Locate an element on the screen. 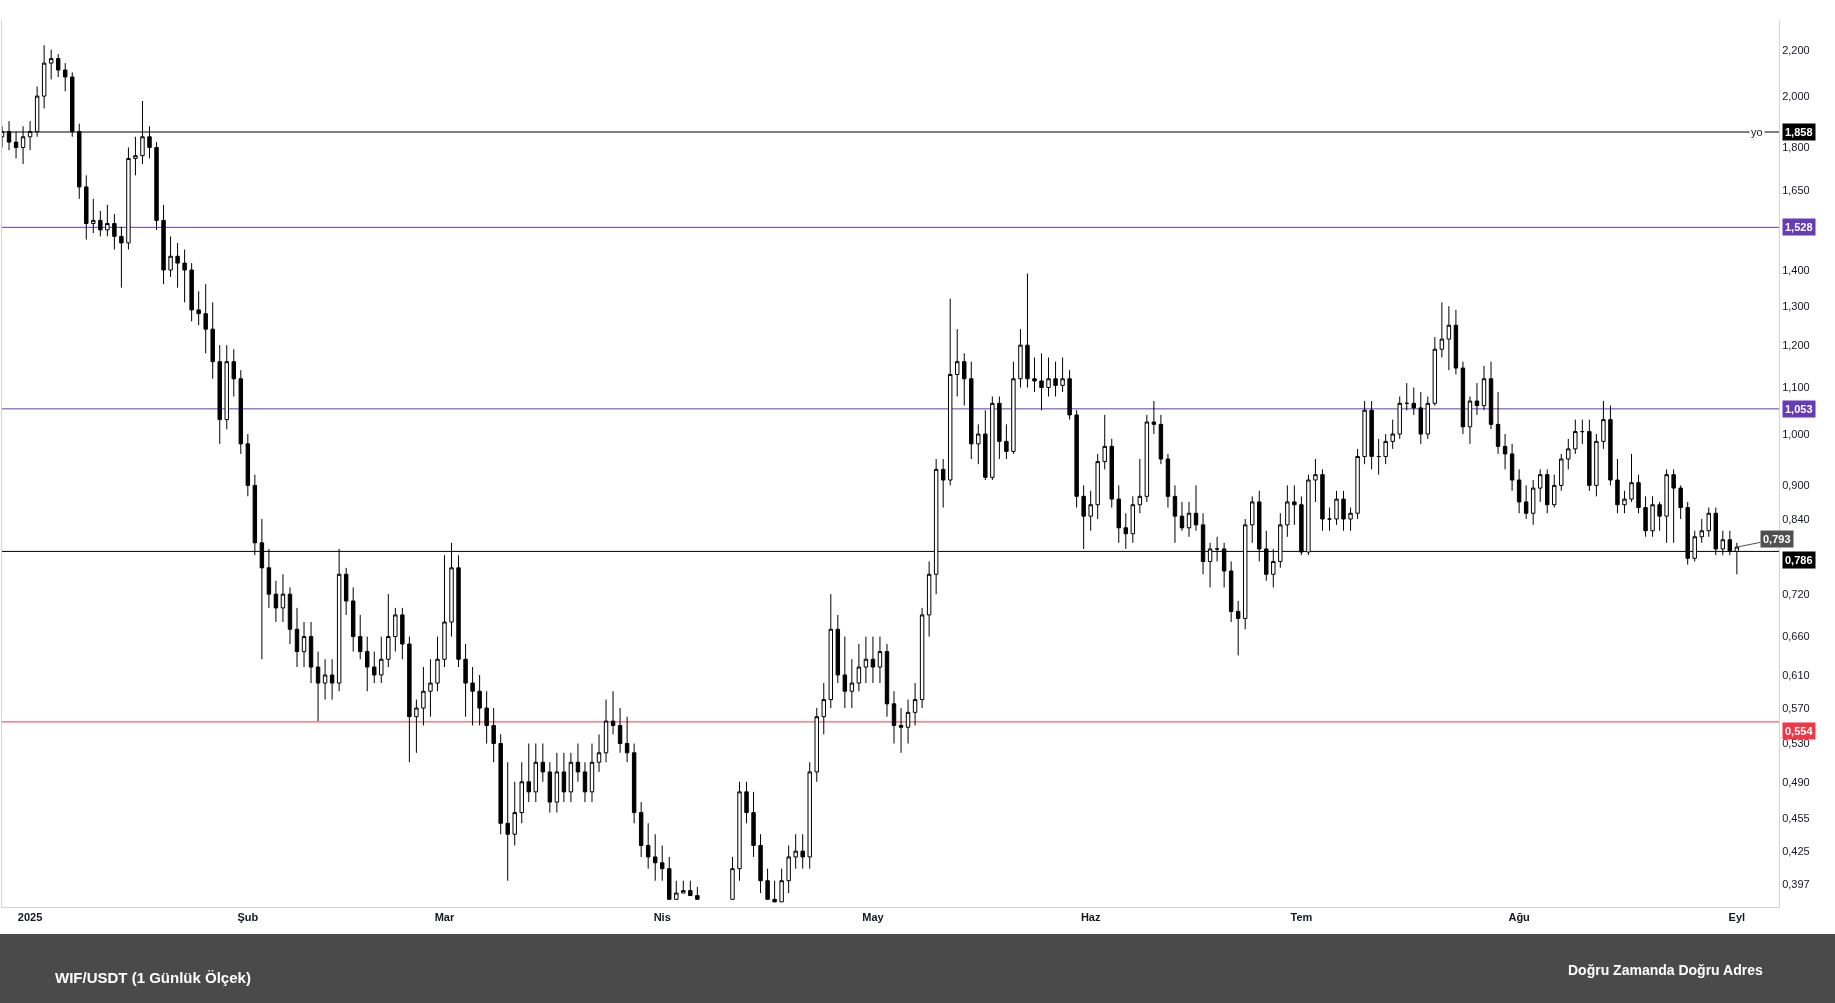 Image resolution: width=1835 pixels, height=1003 pixels. y-tick-label: 1,650 is located at coordinates (1796, 189).